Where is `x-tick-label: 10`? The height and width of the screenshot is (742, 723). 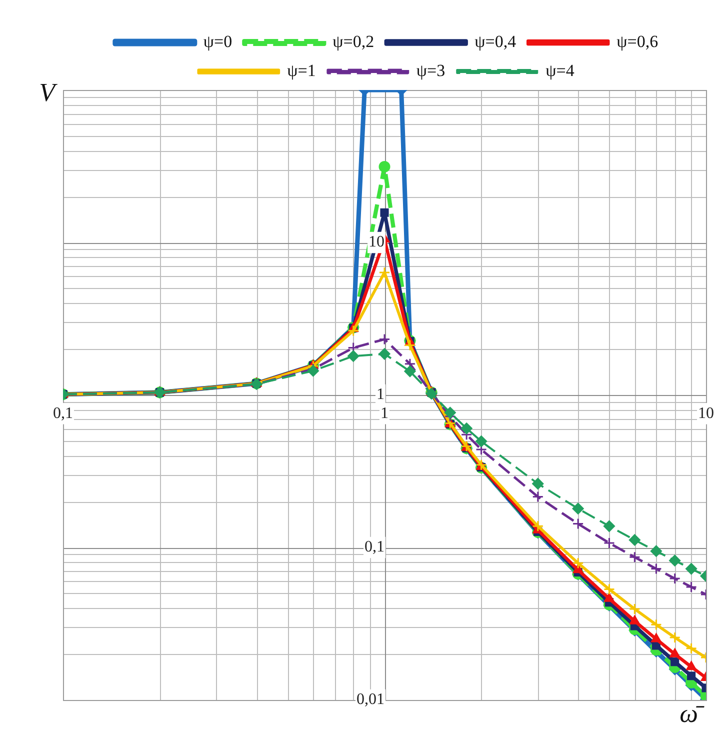 x-tick-label: 10 is located at coordinates (706, 413).